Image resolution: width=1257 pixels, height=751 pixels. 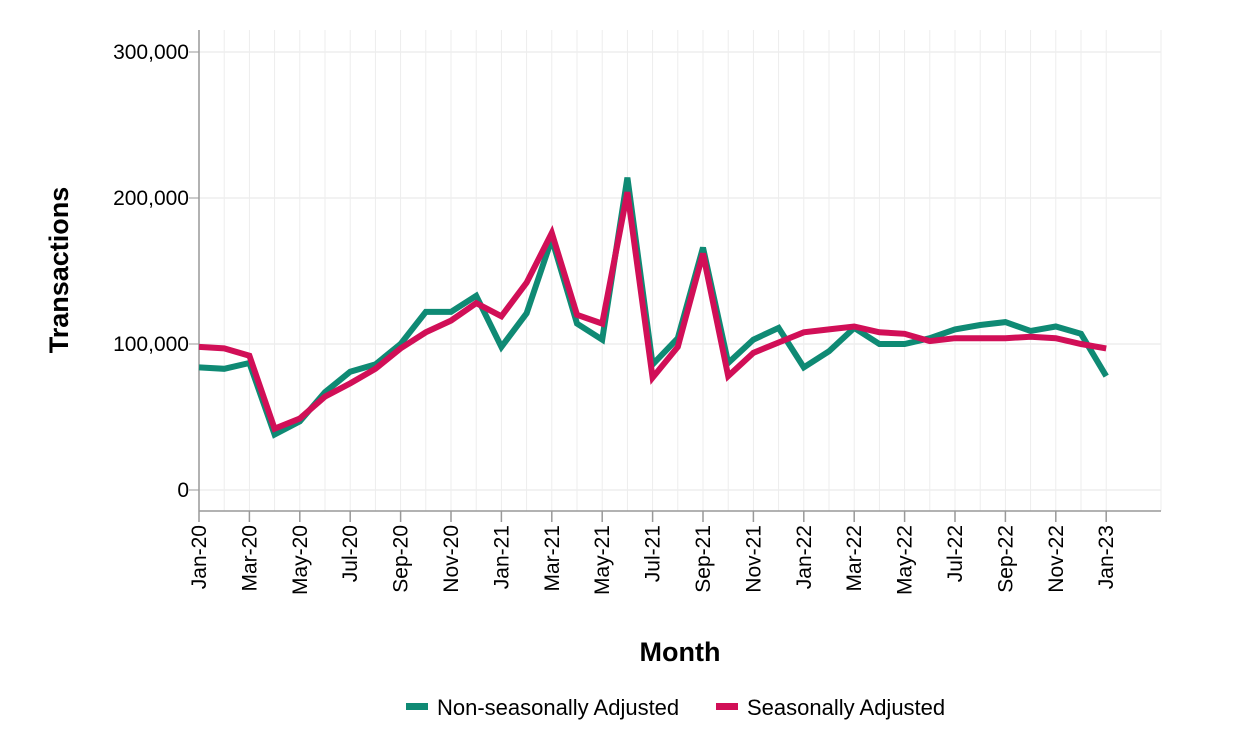 I want to click on y-axis-title: Transactions, so click(x=59, y=270).